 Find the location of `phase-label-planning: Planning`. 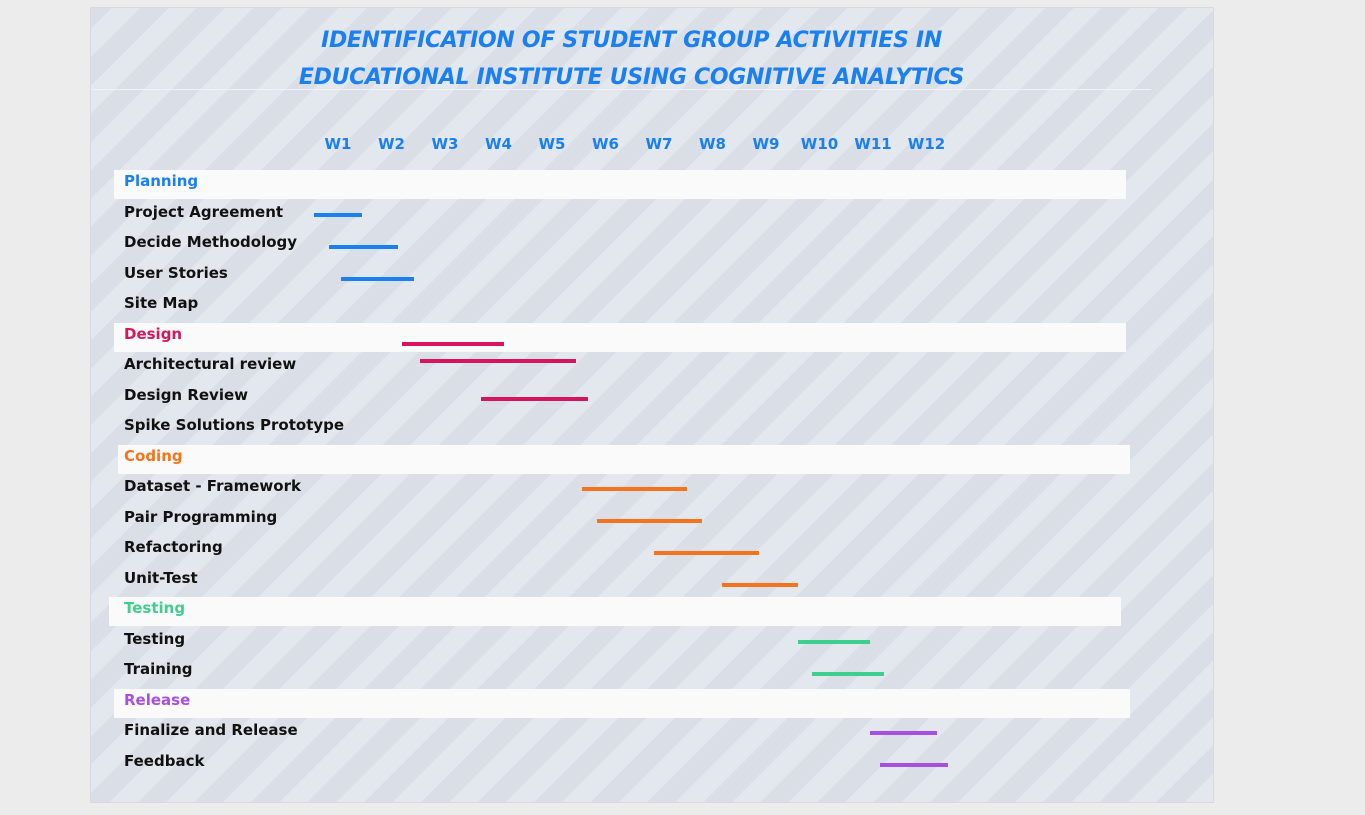

phase-label-planning: Planning is located at coordinates (161, 181).